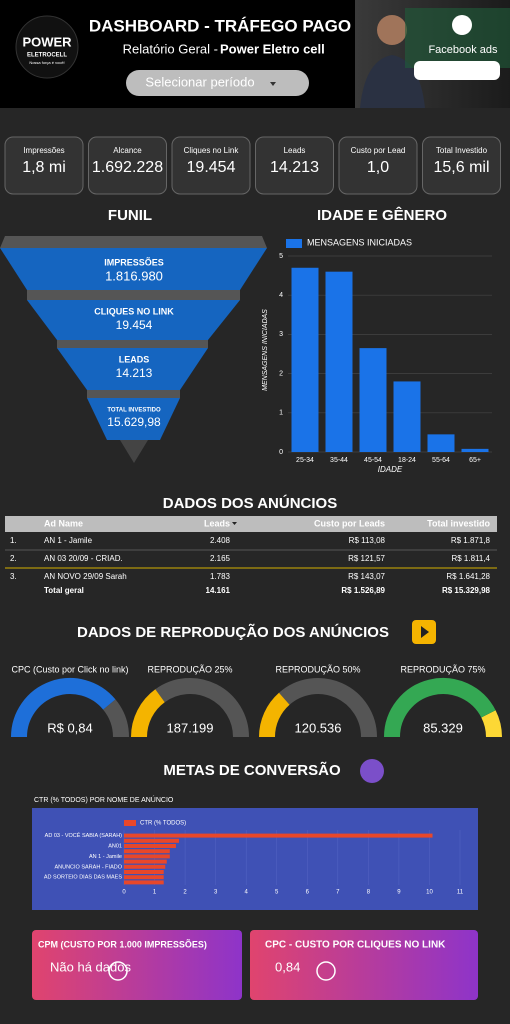 The height and width of the screenshot is (1024, 510). What do you see at coordinates (64, 590) in the screenshot?
I see `total-cell: Total geral` at bounding box center [64, 590].